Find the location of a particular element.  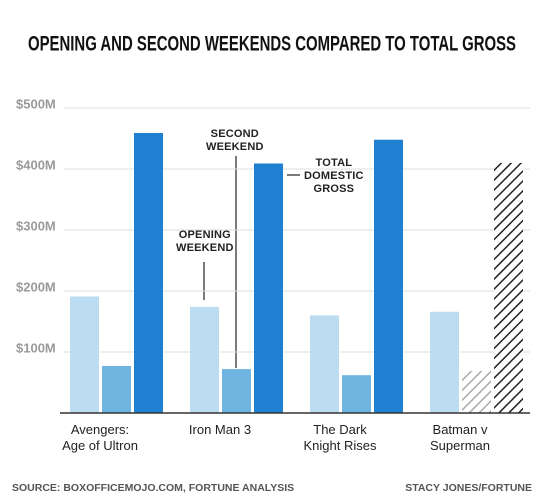

x-tick-label: Avengers: Age of Ultron is located at coordinates (100, 437).